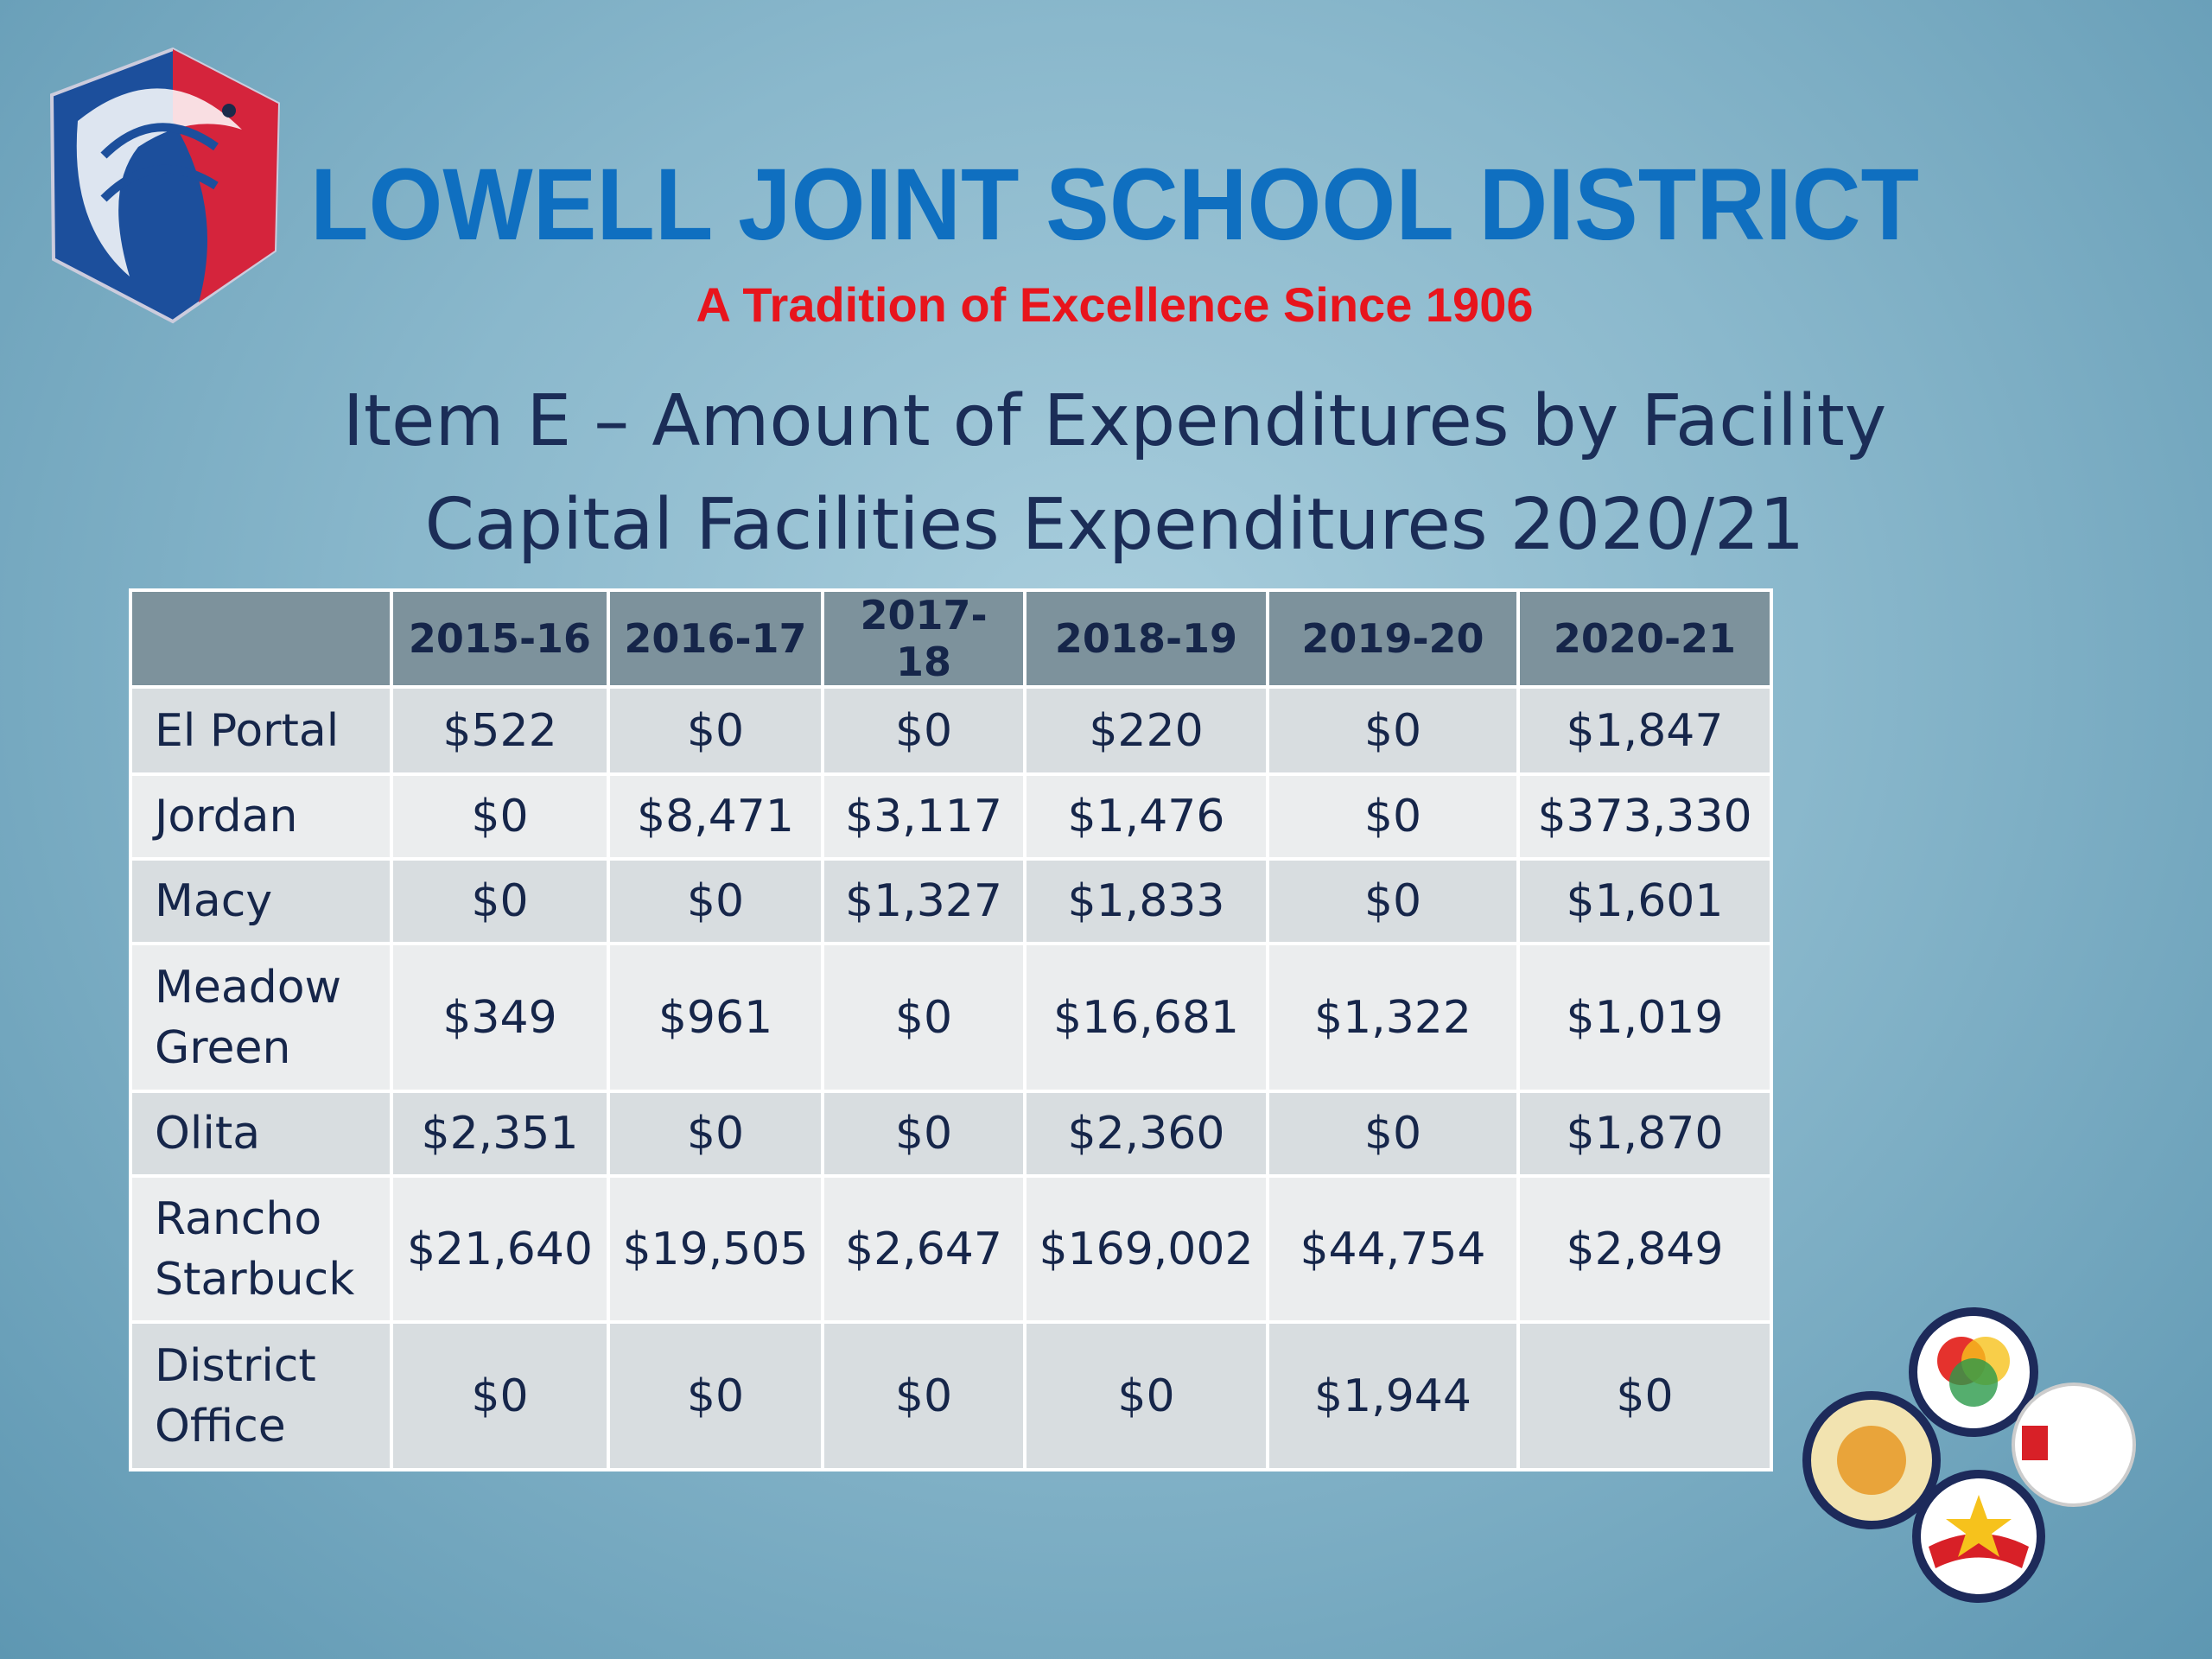 The image size is (2212, 1659). What do you see at coordinates (1644, 1249) in the screenshot?
I see `amount-cell: $2,849` at bounding box center [1644, 1249].